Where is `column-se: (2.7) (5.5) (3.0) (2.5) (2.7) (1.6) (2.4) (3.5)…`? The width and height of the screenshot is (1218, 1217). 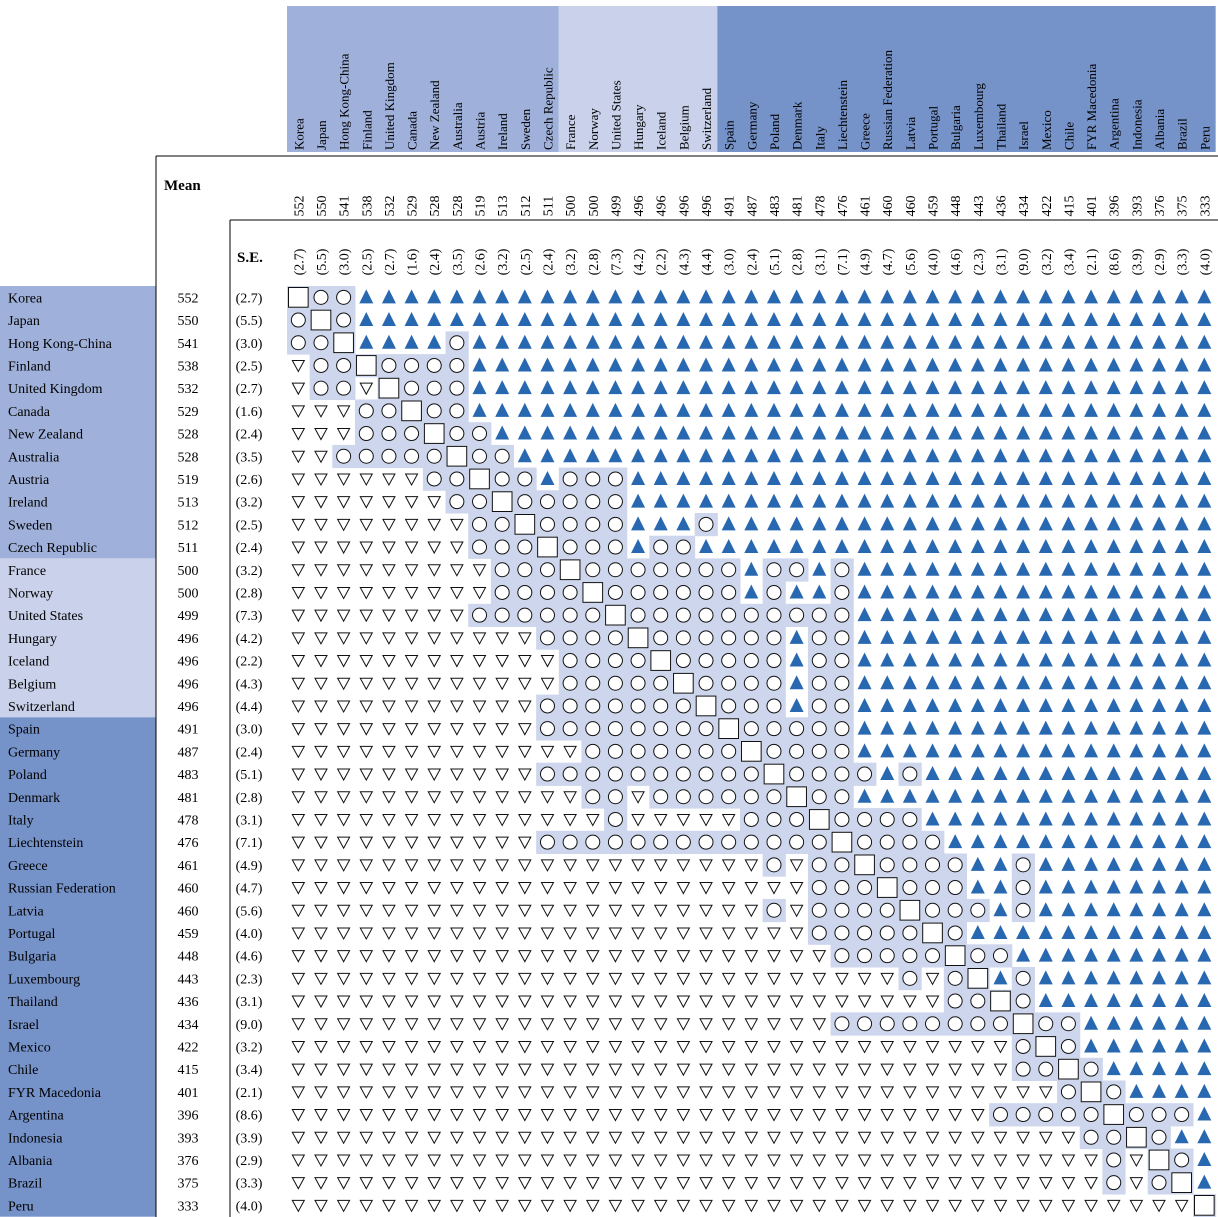 column-se: (2.7) (5.5) (3.0) (2.5) (2.7) (1.6) (2.4) (3.5)… is located at coordinates (752, 261).